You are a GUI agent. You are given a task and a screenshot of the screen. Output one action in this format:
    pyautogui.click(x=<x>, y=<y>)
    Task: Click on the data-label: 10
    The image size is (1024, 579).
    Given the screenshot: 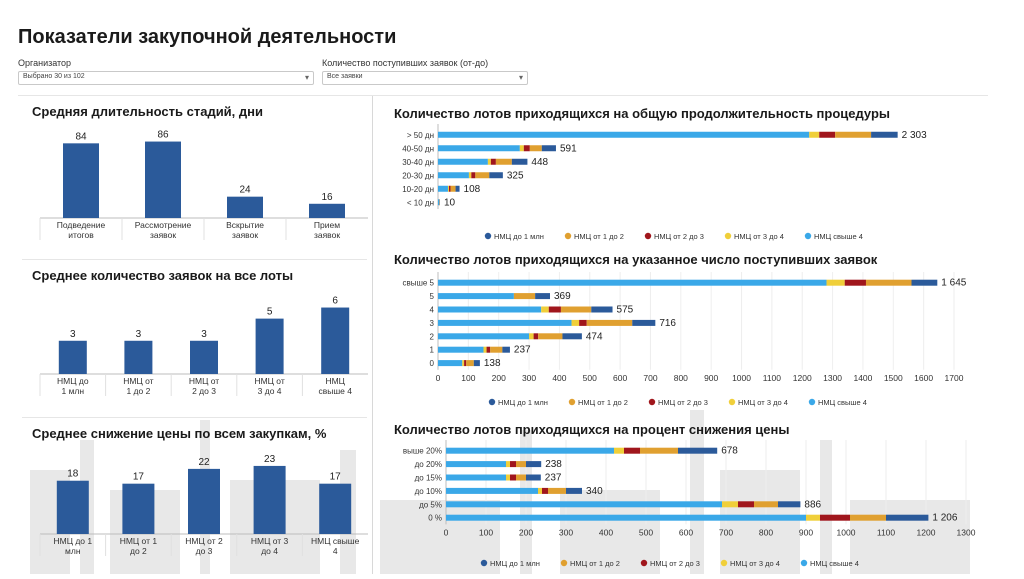 What is the action you would take?
    pyautogui.click(x=450, y=202)
    